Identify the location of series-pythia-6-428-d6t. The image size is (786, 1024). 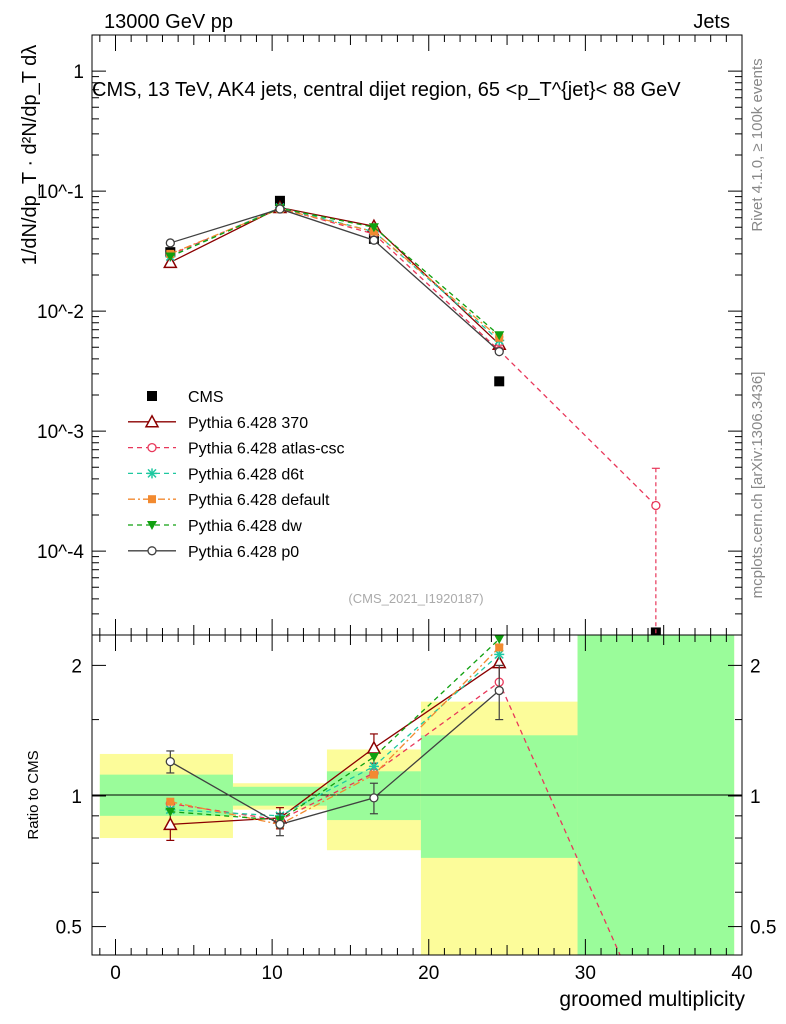
(335, 274).